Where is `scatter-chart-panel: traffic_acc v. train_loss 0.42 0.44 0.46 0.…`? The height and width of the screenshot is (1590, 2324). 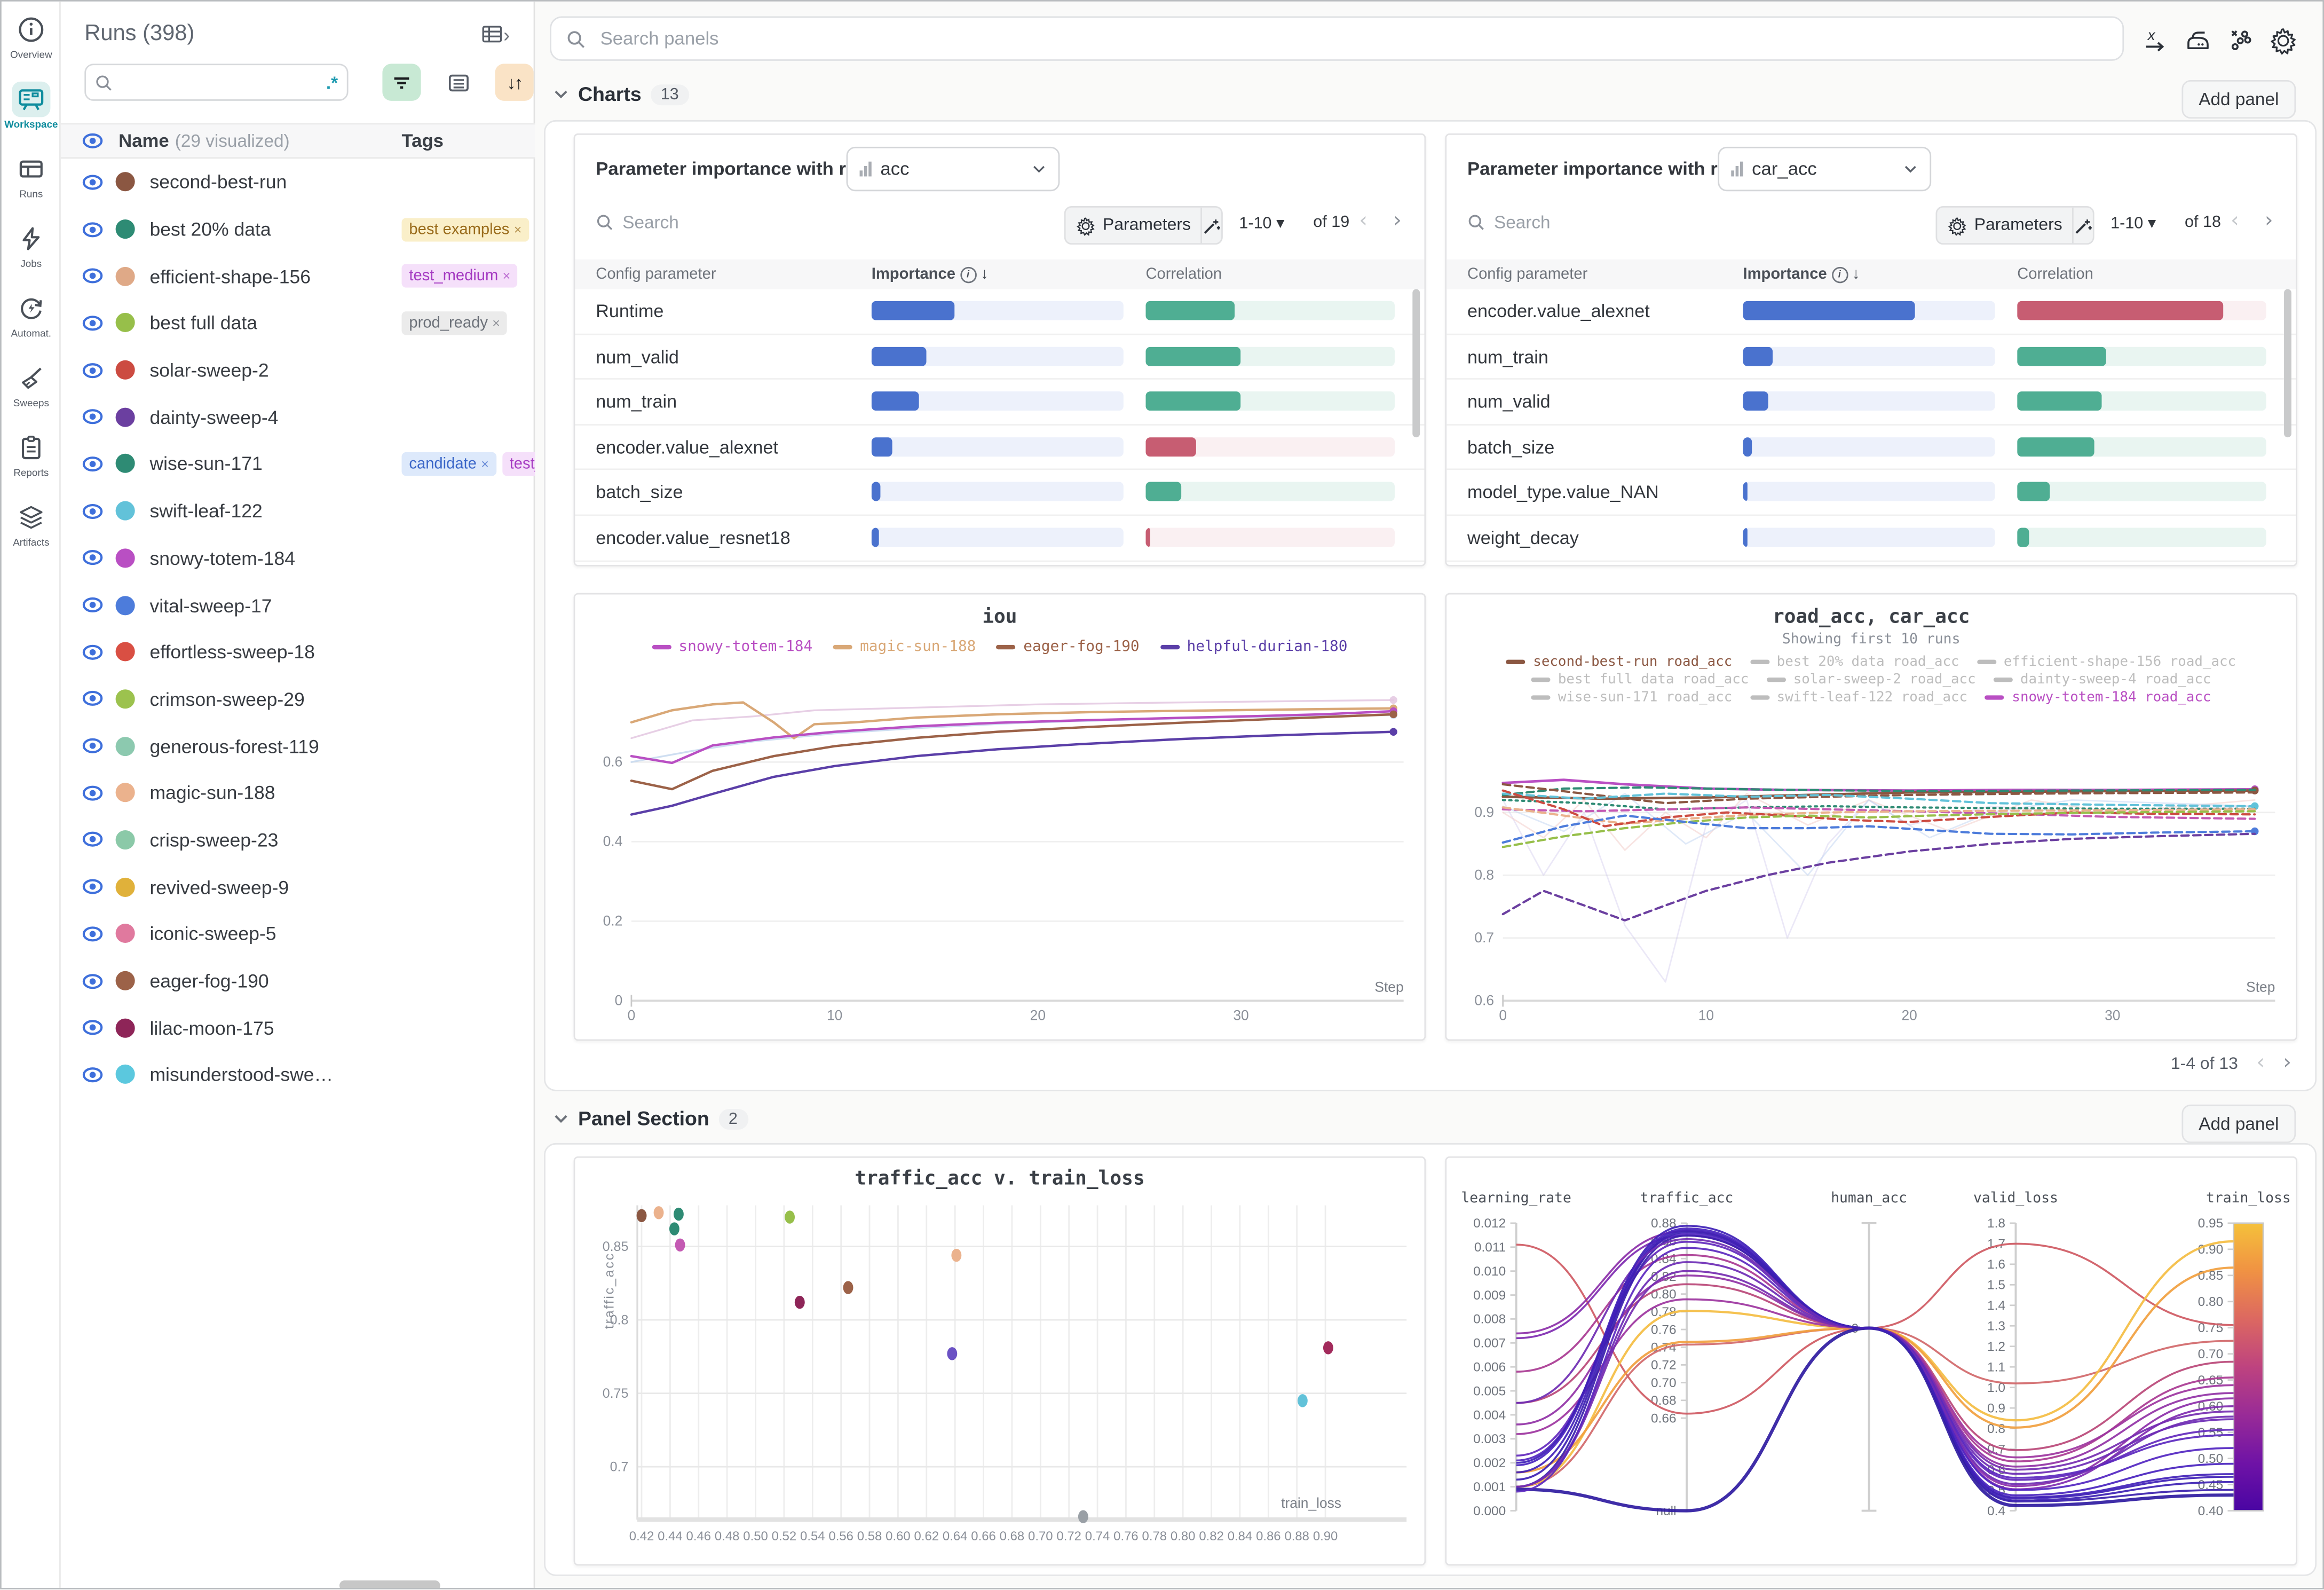
scatter-chart-panel: traffic_acc v. train_loss 0.42 0.44 0.46 0.… is located at coordinates (999, 1361).